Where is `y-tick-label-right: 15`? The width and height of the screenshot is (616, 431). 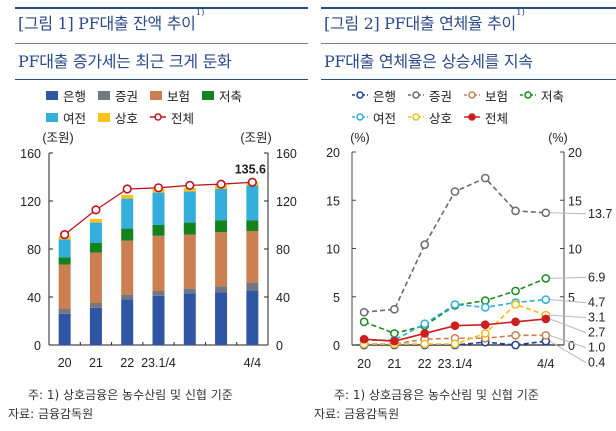
y-tick-label-right: 15 is located at coordinates (575, 201).